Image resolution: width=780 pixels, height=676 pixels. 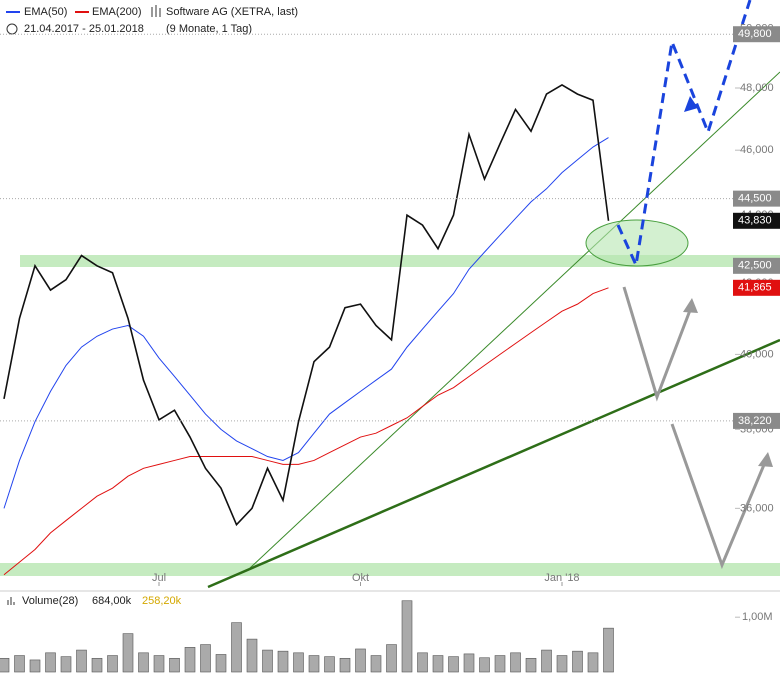 I want to click on price-badge-label: 42,500, so click(x=755, y=266).